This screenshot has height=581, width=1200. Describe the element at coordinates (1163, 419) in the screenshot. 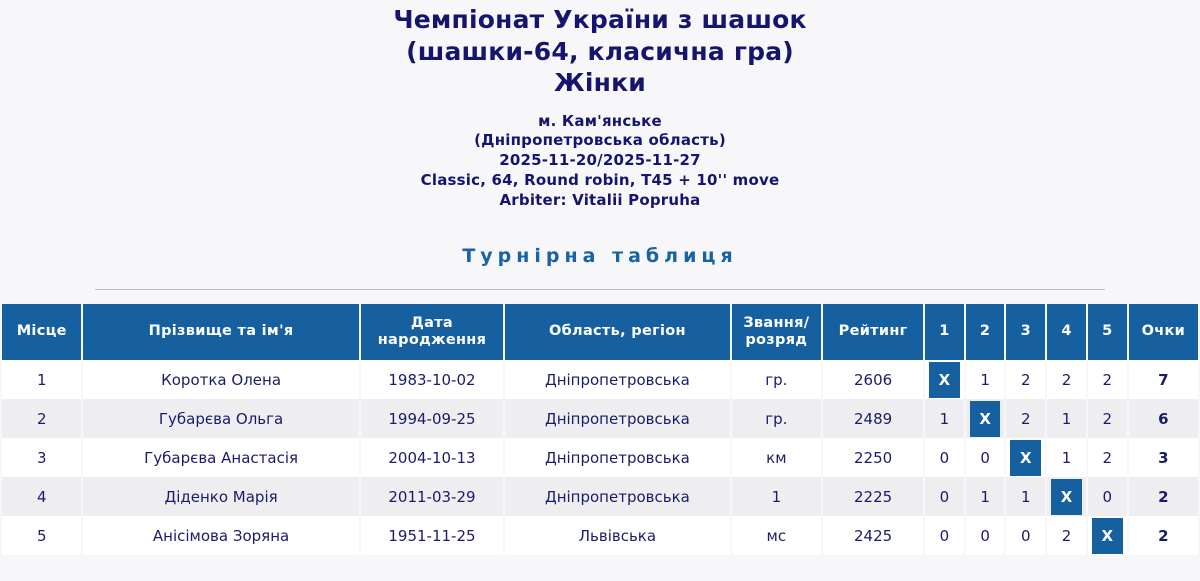

I see `cell-points: 6` at that location.